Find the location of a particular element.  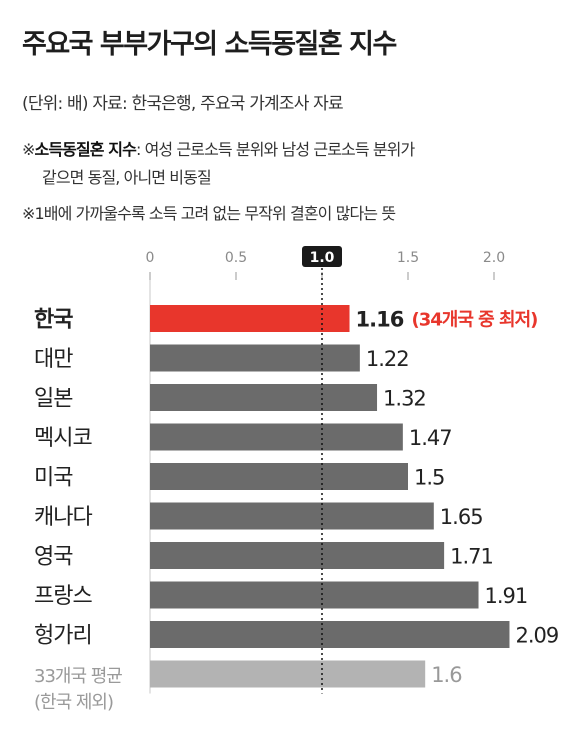

note-definition: : 여성 근로소득 분위와 남성 근로소득 분위가 is located at coordinates (275, 149).